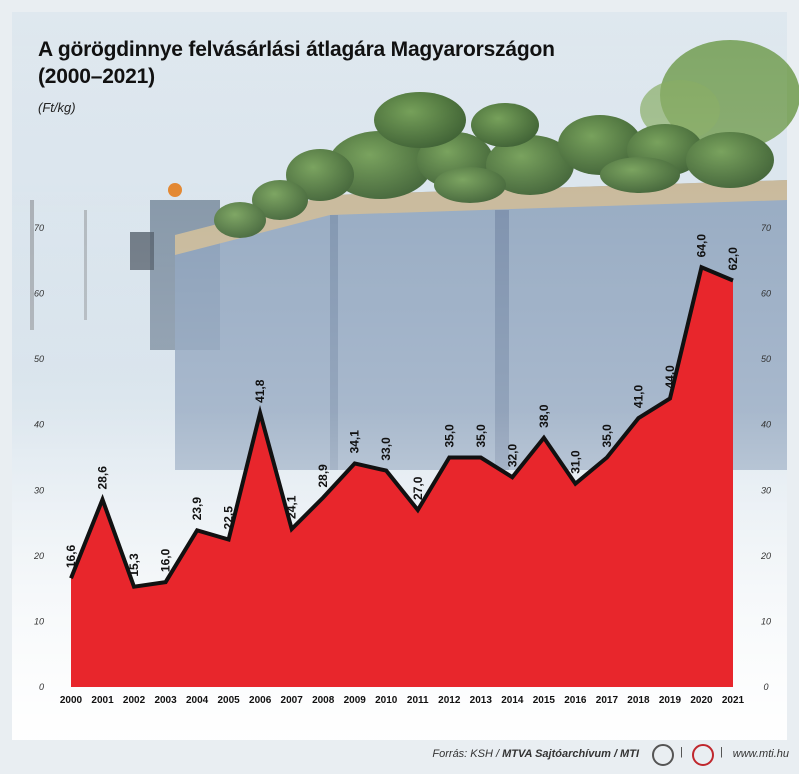  Describe the element at coordinates (197, 509) in the screenshot. I see `data-label: 23,9` at that location.